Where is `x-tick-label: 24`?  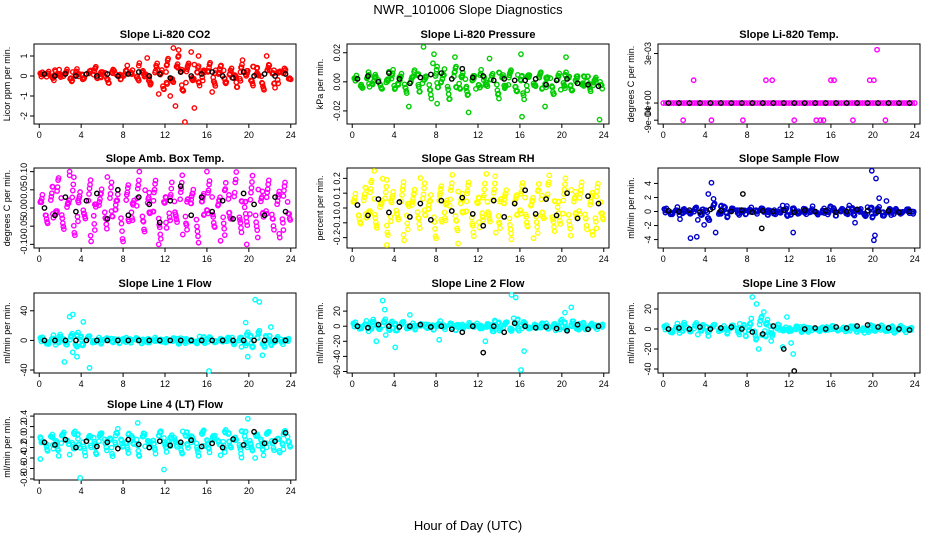
x-tick-label: 24 is located at coordinates (915, 384).